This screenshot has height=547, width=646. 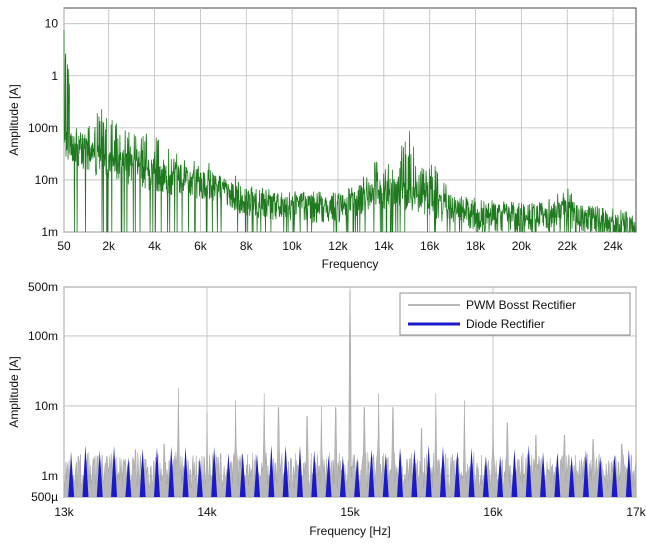 I want to click on x-tick-label: 12k, so click(x=338, y=246).